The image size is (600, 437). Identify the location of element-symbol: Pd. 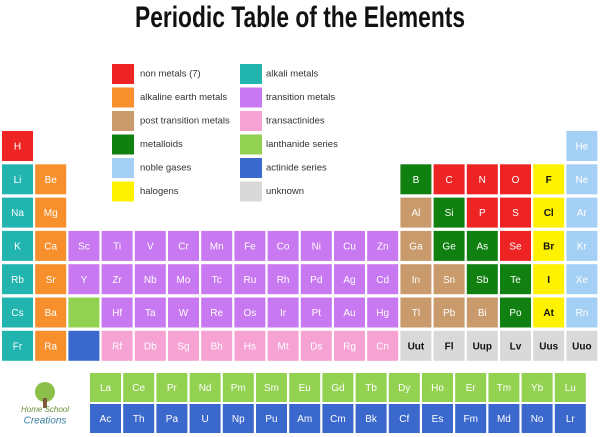
(316, 280).